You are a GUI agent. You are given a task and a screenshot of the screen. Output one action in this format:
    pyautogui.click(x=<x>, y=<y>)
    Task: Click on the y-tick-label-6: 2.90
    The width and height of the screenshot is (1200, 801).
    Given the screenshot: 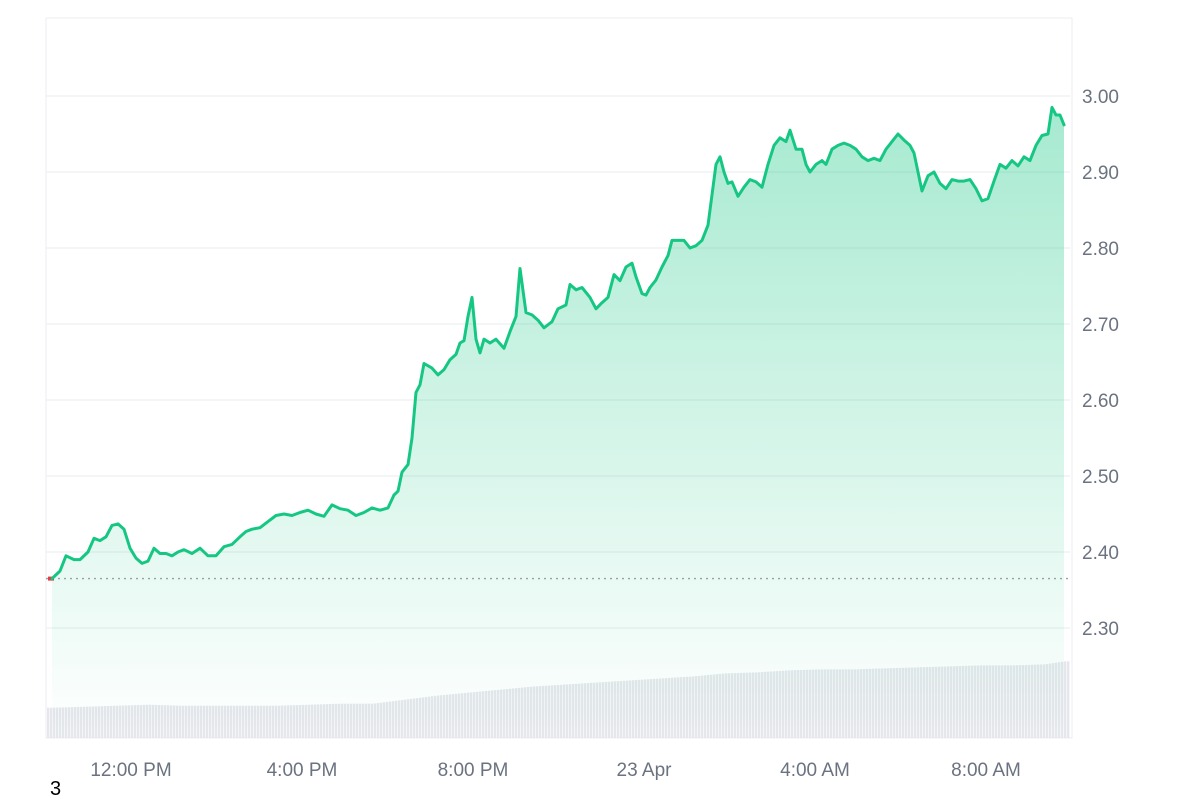 What is the action you would take?
    pyautogui.click(x=1100, y=173)
    